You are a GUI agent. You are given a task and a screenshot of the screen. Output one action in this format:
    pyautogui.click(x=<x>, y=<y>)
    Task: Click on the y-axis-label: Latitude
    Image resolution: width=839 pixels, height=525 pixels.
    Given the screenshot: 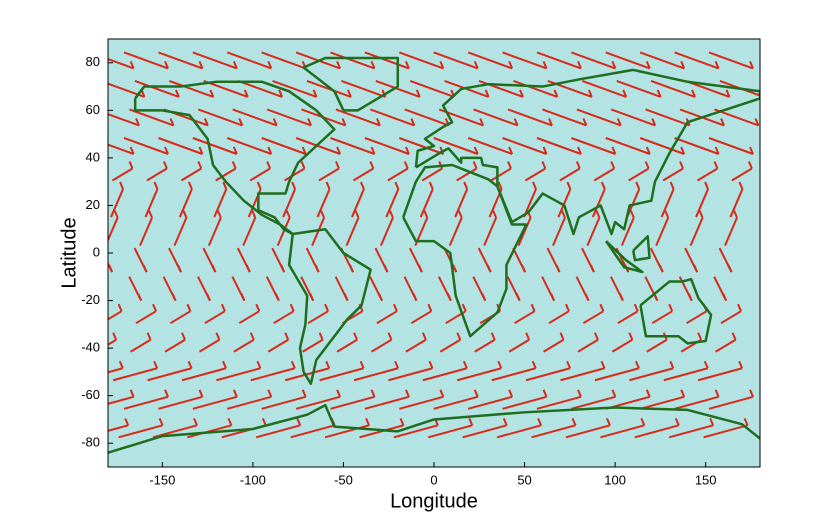 What is the action you would take?
    pyautogui.click(x=69, y=252)
    